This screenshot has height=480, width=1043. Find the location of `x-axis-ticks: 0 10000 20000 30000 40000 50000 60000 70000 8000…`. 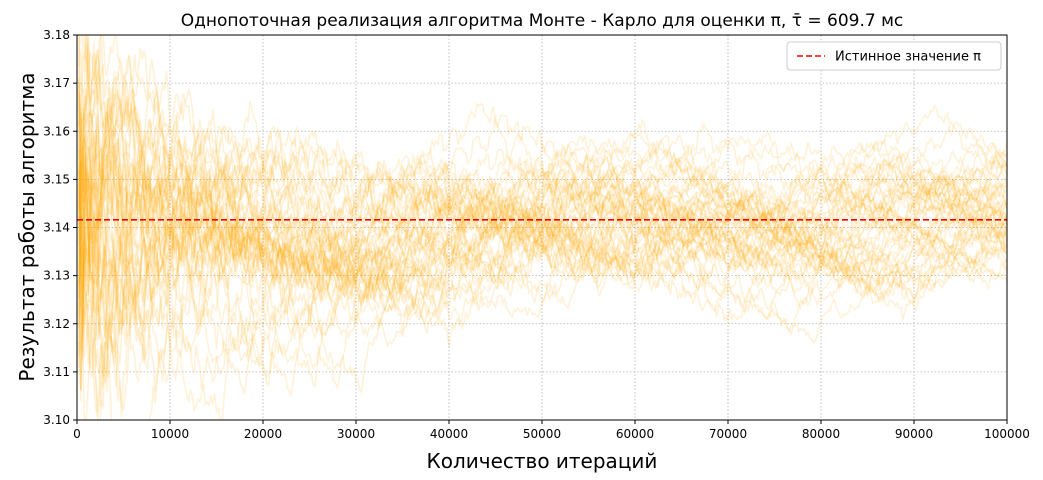

x-axis-ticks: 0 10000 20000 30000 40000 50000 60000 70000 8000… is located at coordinates (551, 430).